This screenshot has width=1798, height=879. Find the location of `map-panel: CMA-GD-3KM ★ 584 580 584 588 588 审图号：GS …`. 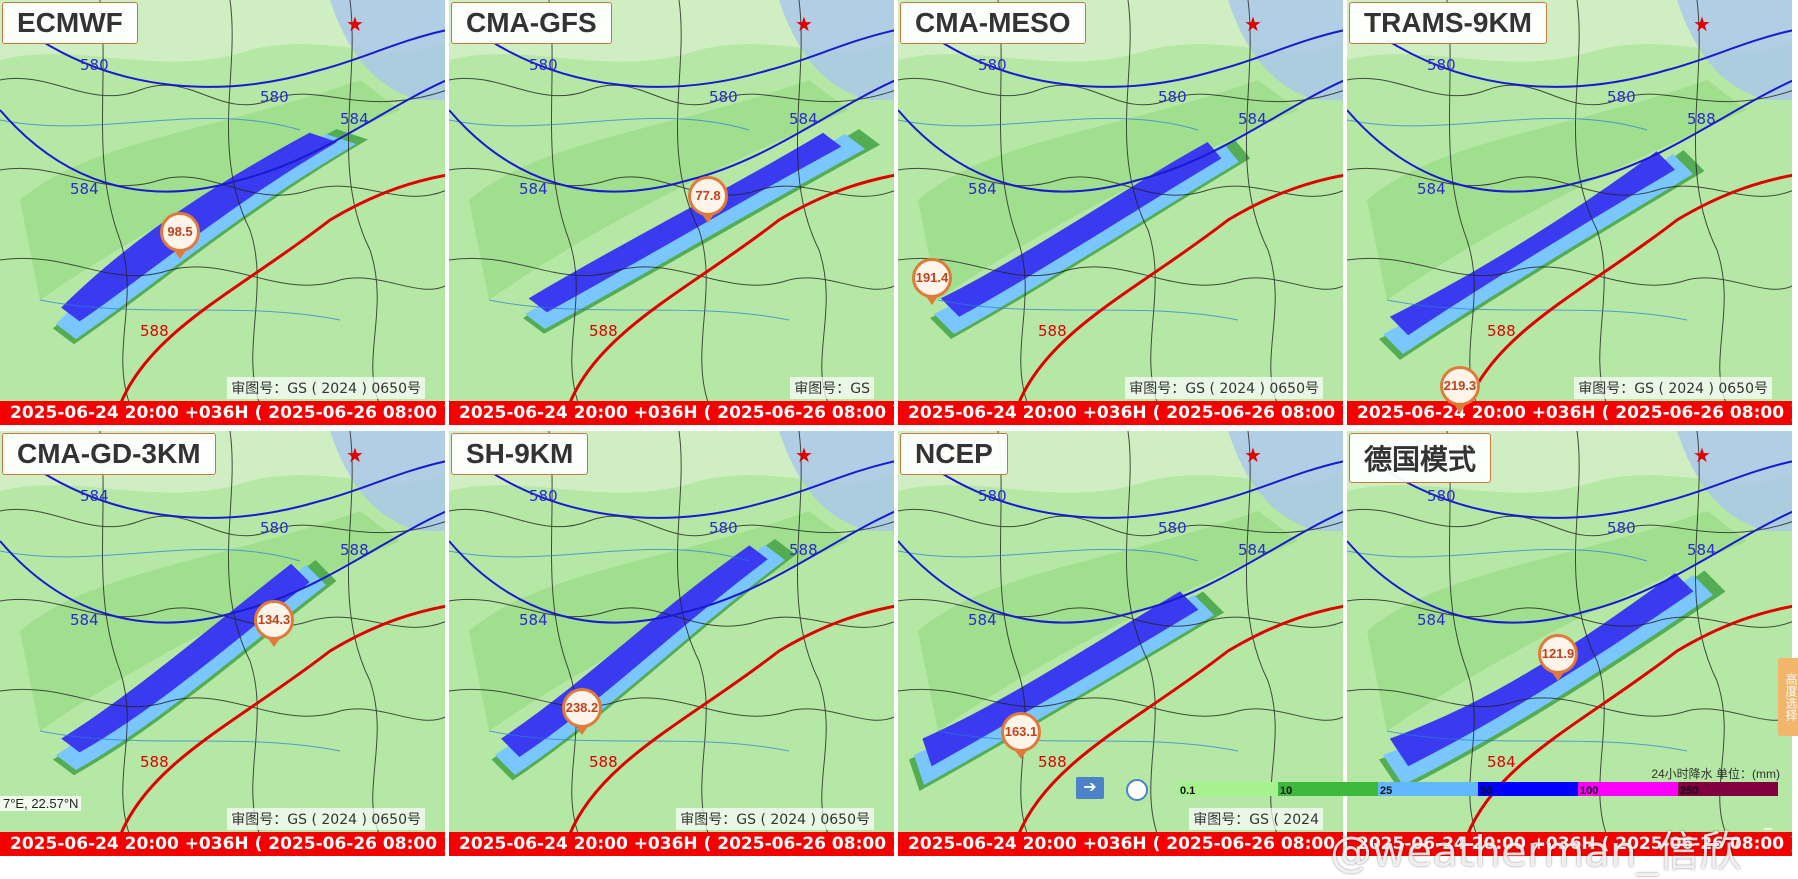

map-panel: CMA-GD-3KM ★ 584 580 584 588 588 审图号：GS … is located at coordinates (223, 644).